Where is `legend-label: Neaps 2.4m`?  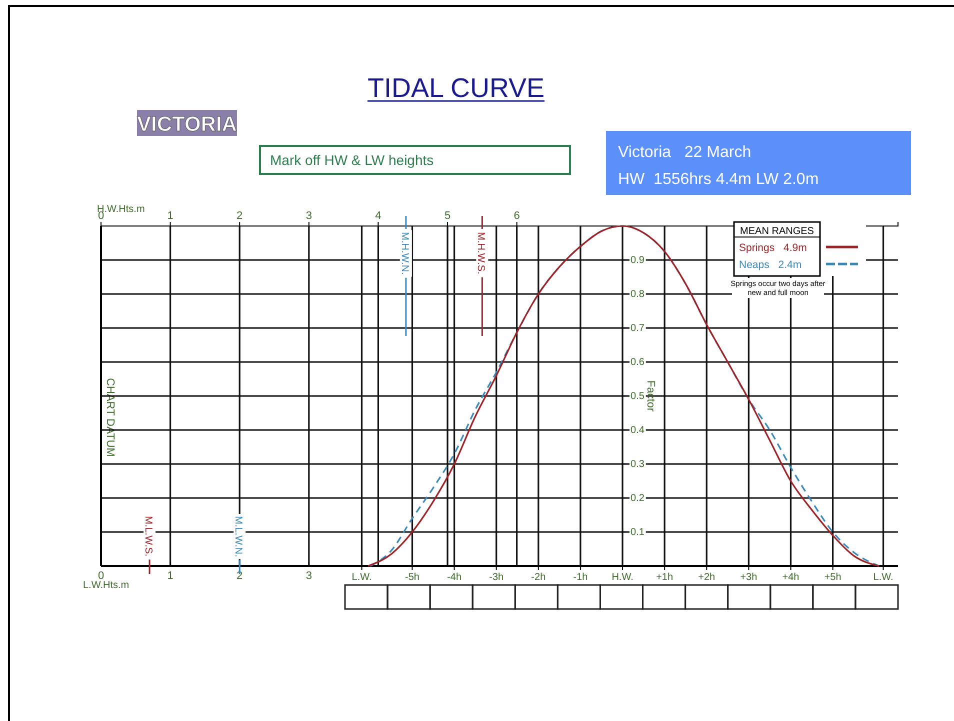
legend-label: Neaps 2.4m is located at coordinates (770, 265).